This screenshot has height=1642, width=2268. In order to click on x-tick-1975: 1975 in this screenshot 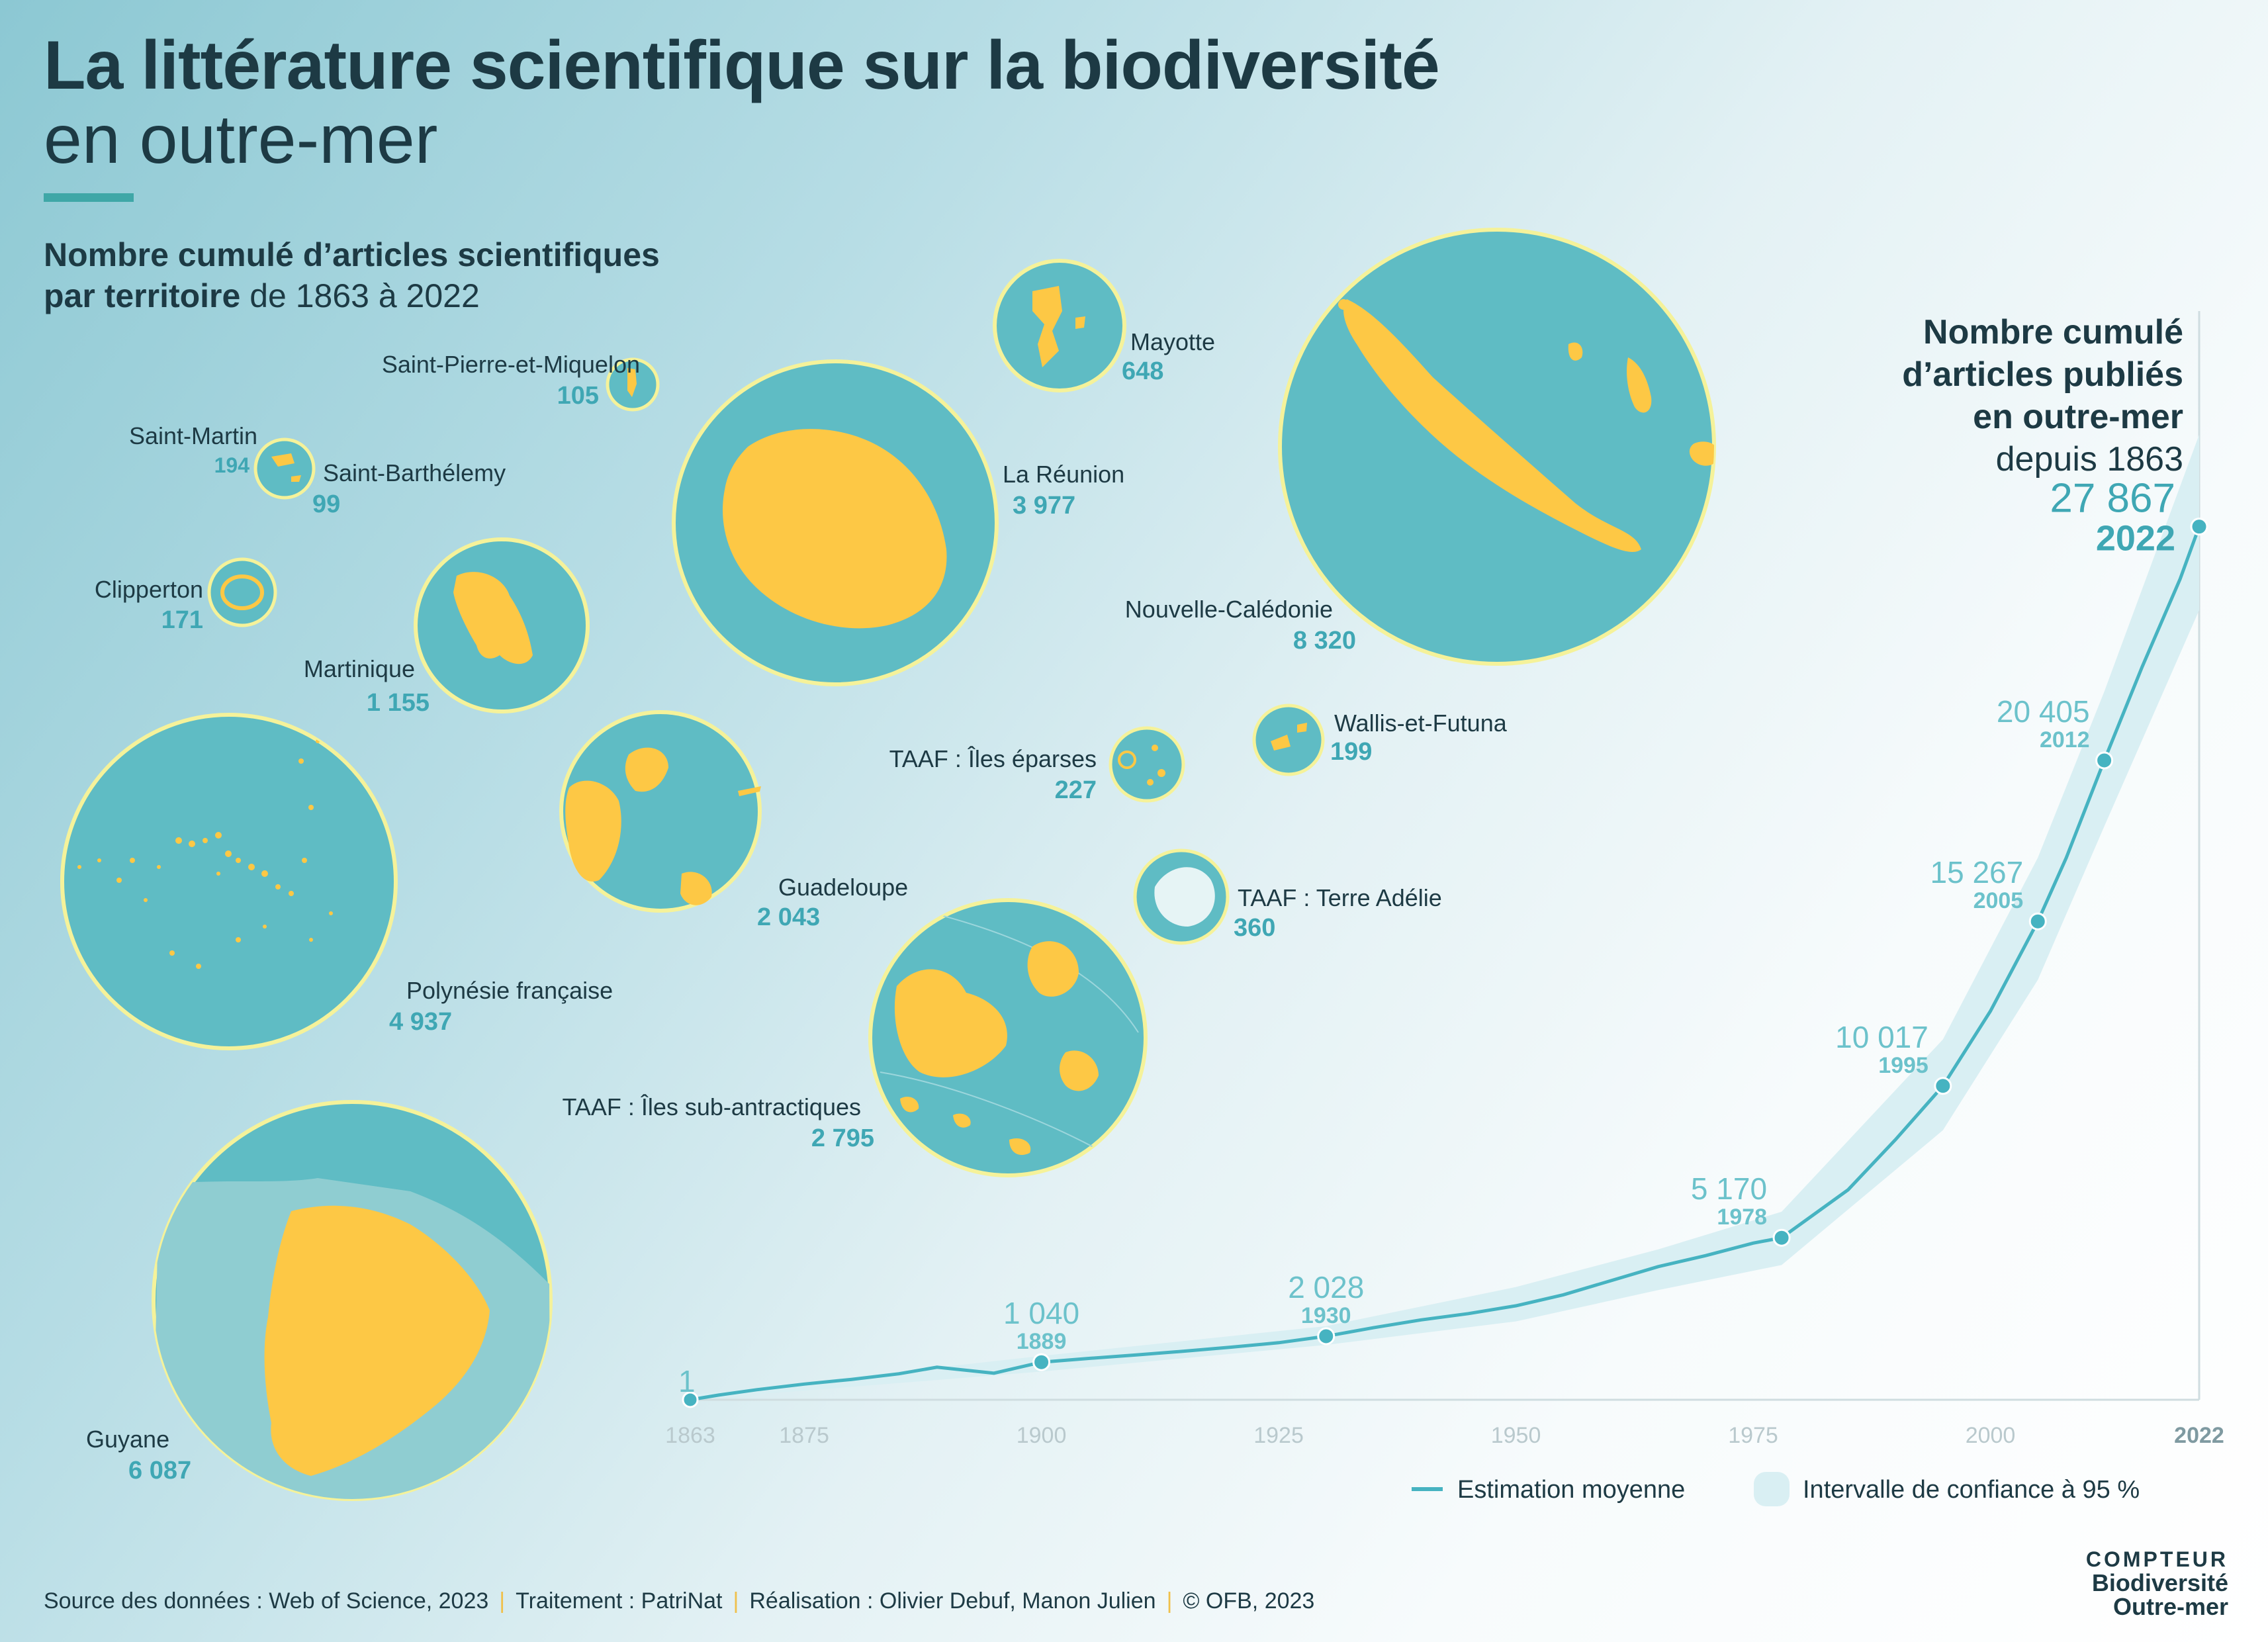, I will do `click(1753, 1435)`.